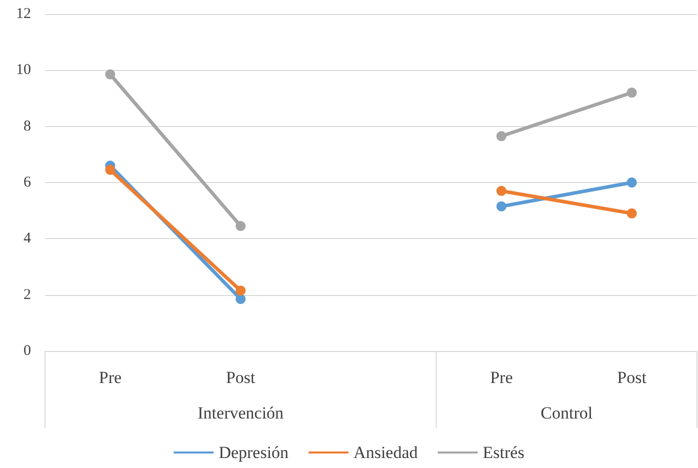 The width and height of the screenshot is (698, 468). Describe the element at coordinates (503, 452) in the screenshot. I see `legend-label: Estrés` at that location.